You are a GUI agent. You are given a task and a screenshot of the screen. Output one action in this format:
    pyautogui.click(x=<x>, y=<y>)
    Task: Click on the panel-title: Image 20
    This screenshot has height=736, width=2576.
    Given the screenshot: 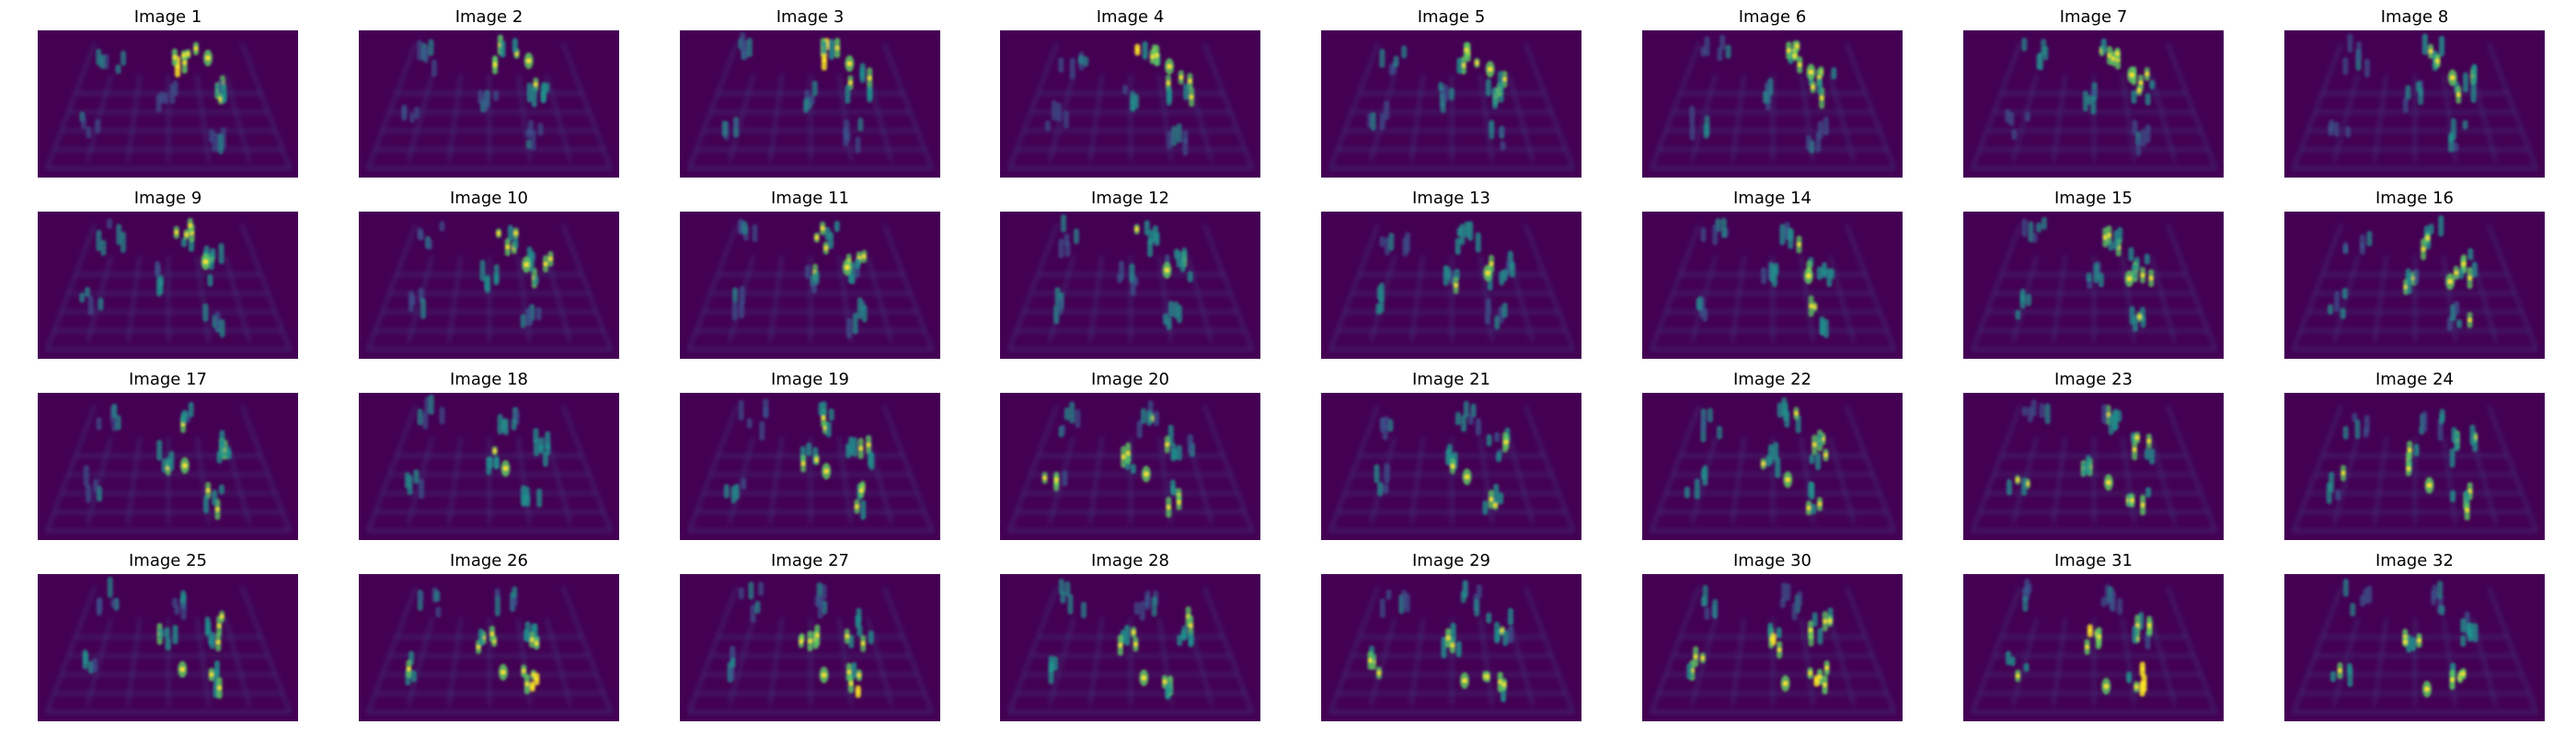 What is the action you would take?
    pyautogui.click(x=1130, y=379)
    